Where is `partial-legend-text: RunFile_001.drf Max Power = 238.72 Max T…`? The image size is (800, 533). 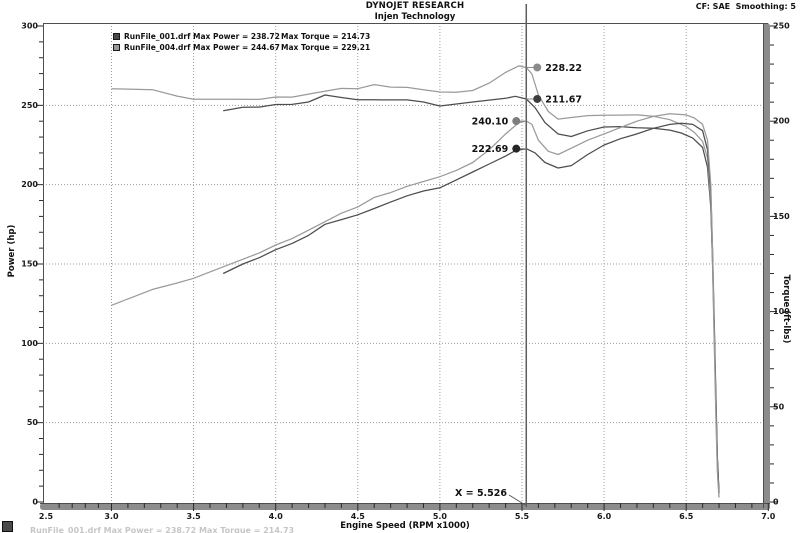 partial-legend-text: RunFile_001.drf Max Power = 238.72 Max T… is located at coordinates (162, 529).